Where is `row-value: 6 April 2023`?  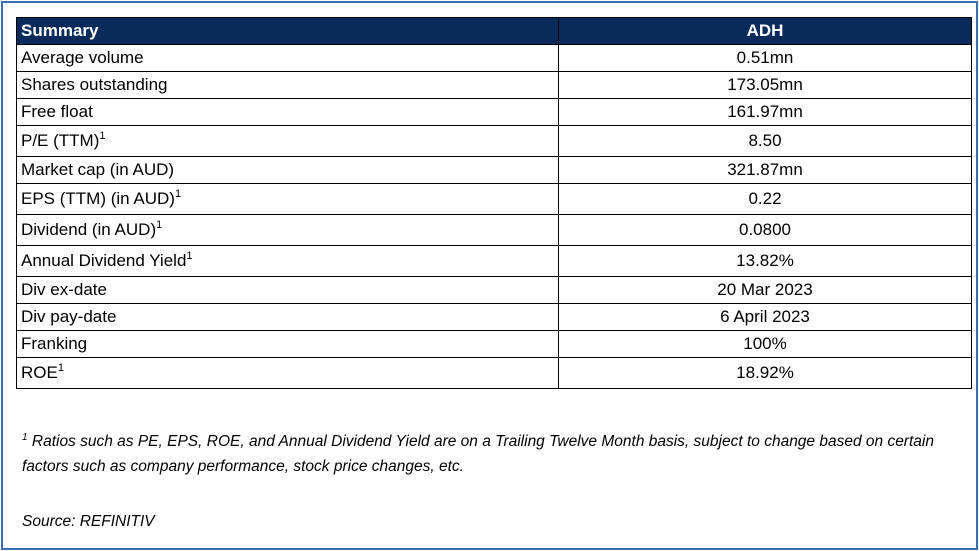
row-value: 6 April 2023 is located at coordinates (765, 317).